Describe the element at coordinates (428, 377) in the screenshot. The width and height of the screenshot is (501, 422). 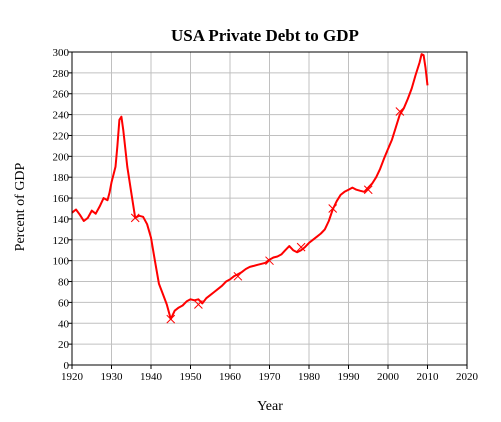
I see `x-tick-label: 2010` at that location.